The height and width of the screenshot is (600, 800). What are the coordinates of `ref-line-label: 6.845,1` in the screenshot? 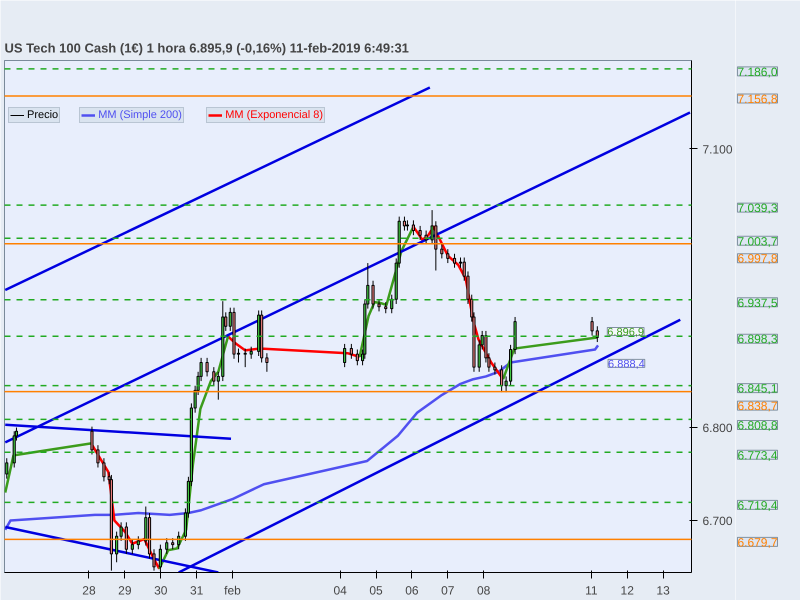 It's located at (757, 389).